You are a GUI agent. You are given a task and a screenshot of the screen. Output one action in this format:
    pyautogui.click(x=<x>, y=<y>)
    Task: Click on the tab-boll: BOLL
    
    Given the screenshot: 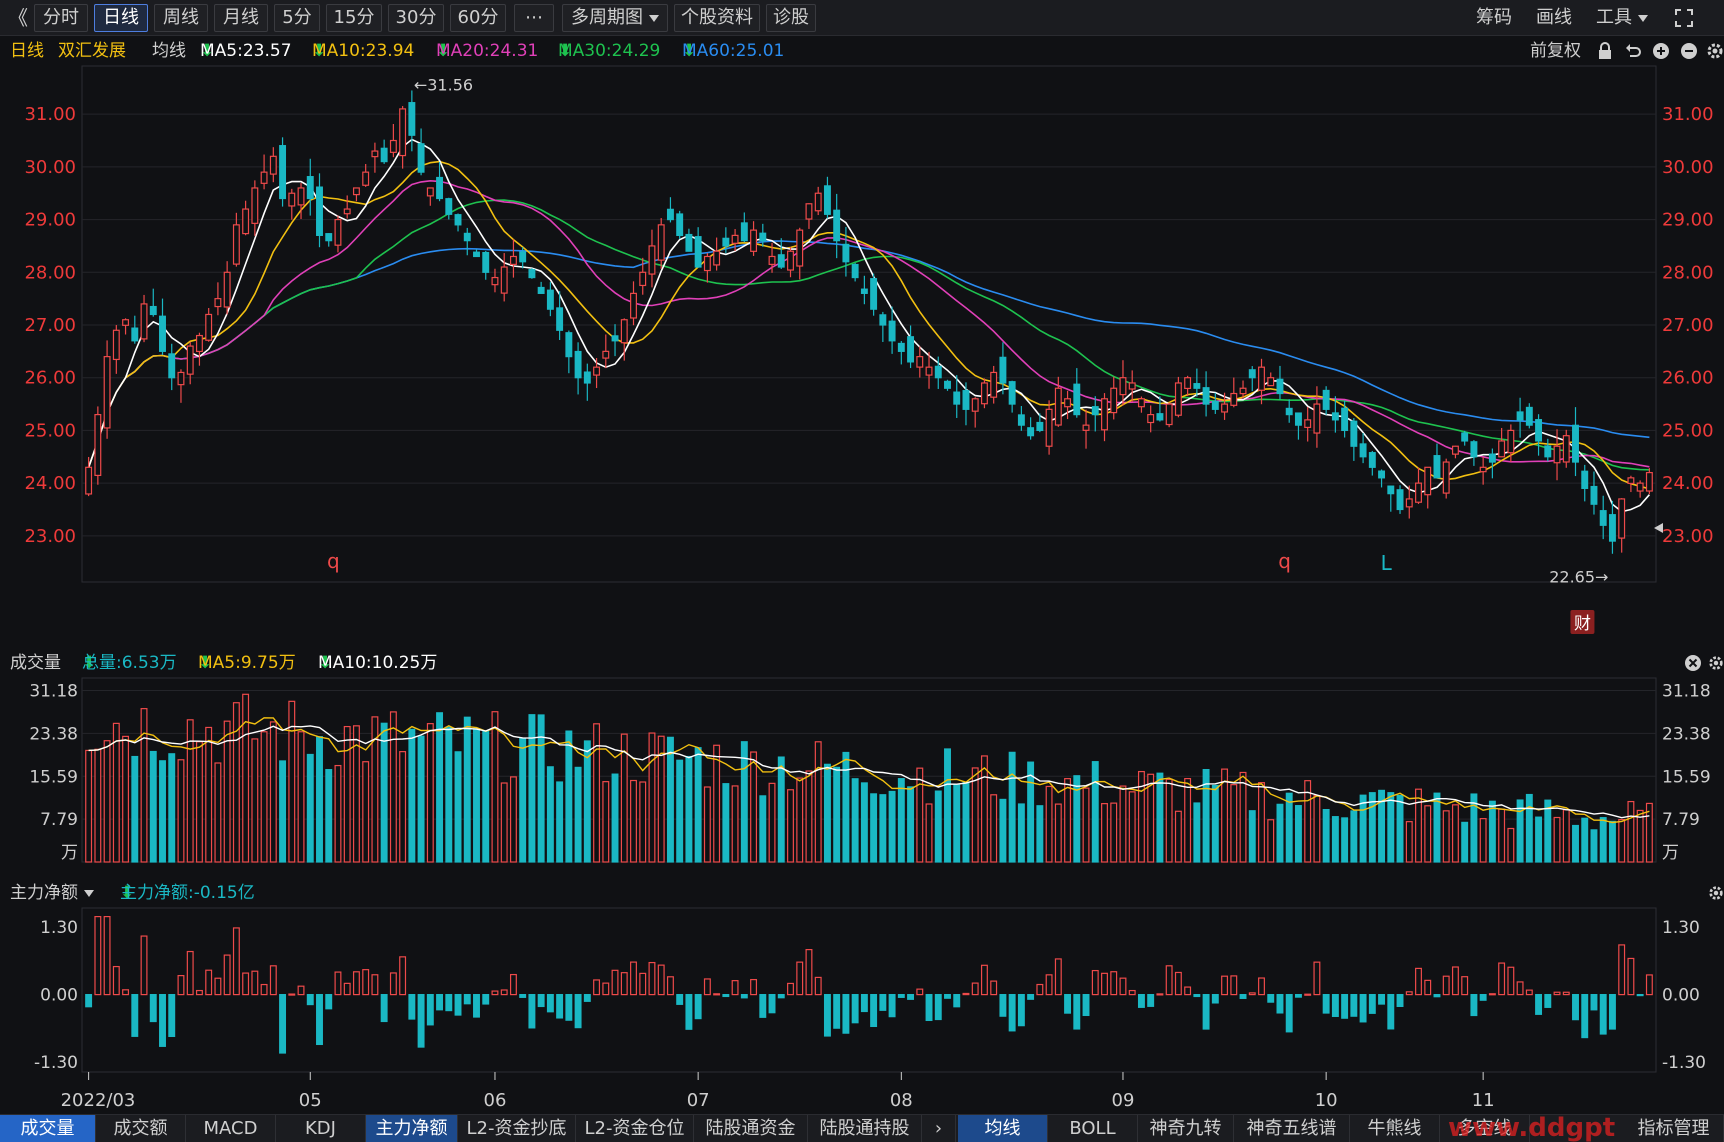 What is the action you would take?
    pyautogui.click(x=1093, y=1128)
    